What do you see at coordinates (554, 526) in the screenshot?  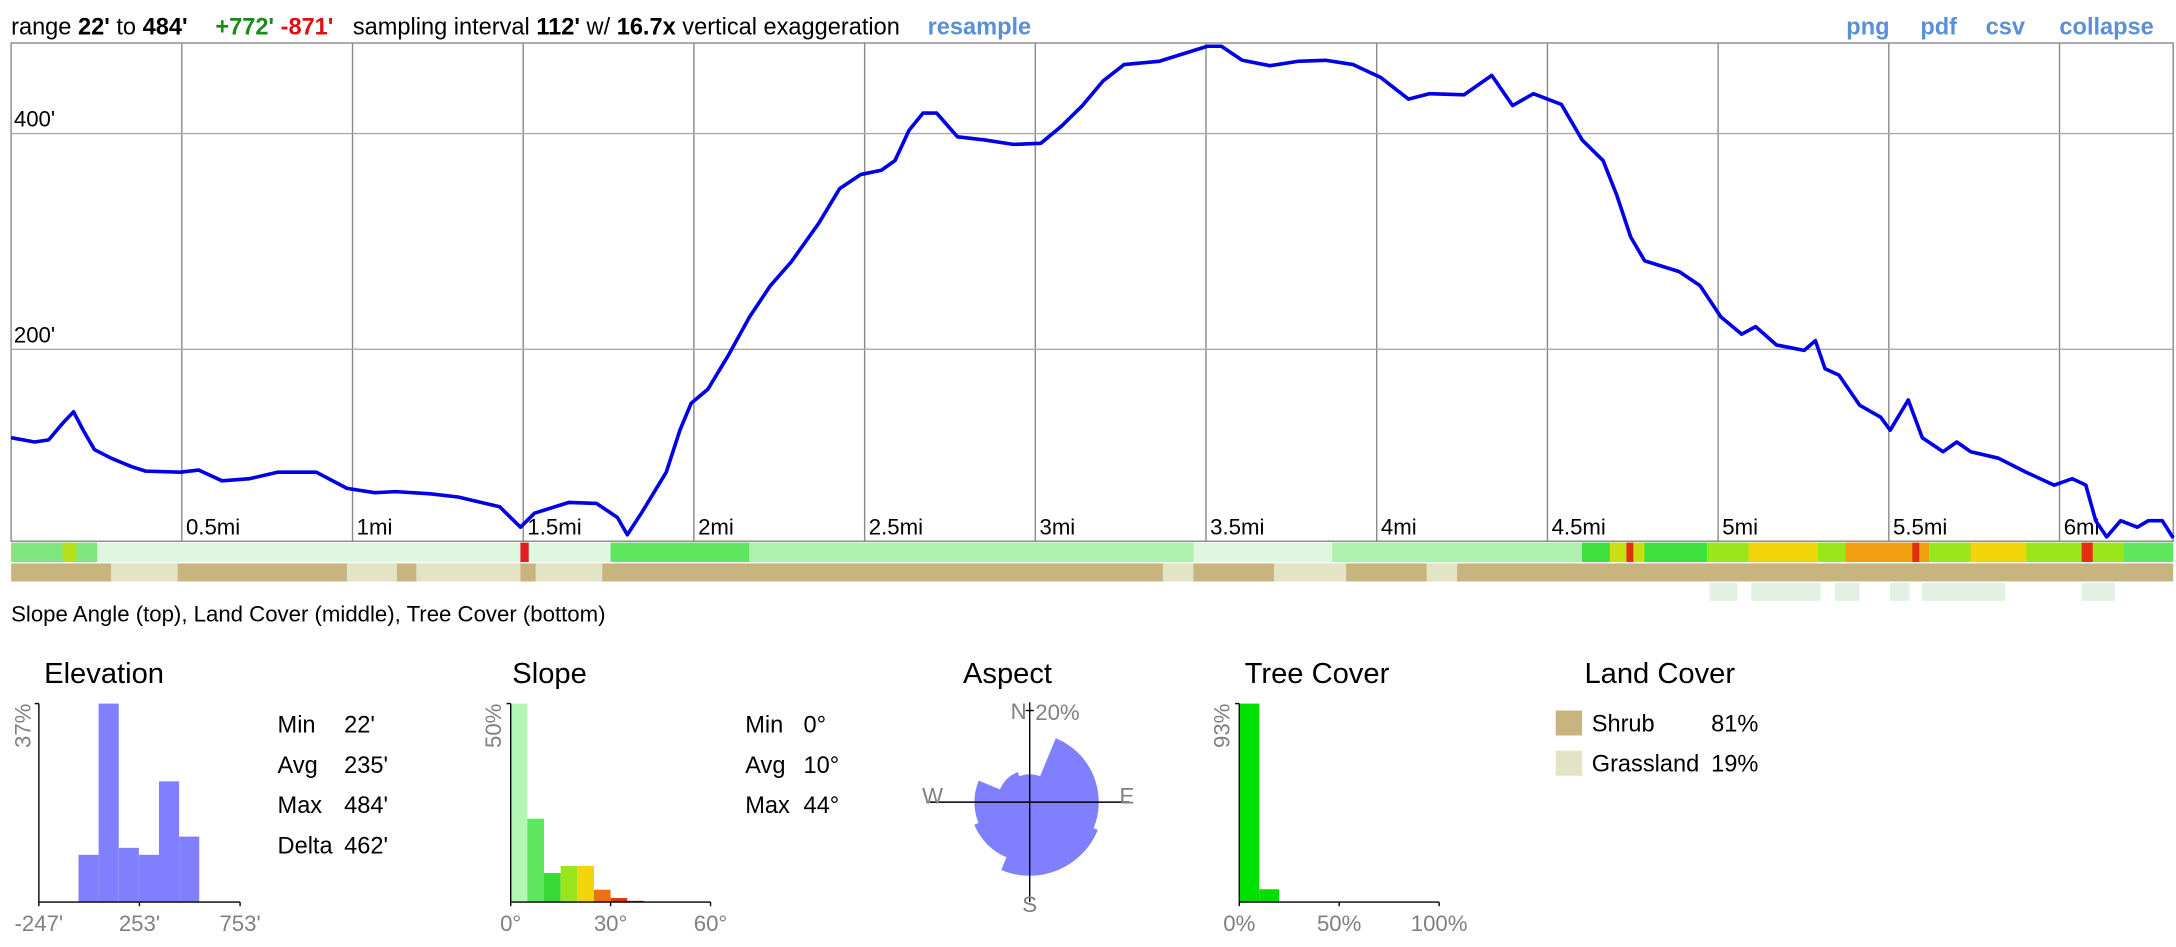 I see `x-tick-label: 1.5mi` at bounding box center [554, 526].